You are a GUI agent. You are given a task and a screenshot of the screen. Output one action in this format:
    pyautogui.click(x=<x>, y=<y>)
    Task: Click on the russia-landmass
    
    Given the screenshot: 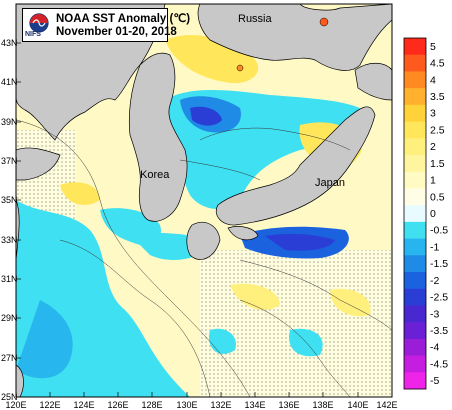 What is the action you would take?
    pyautogui.click(x=294, y=37)
    